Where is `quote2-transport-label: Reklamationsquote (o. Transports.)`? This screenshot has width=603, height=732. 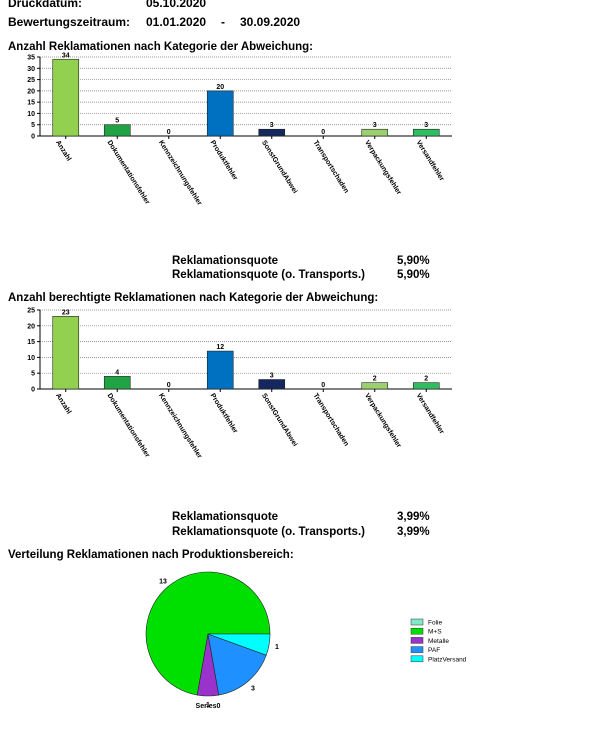 quote2-transport-label: Reklamationsquote (o. Transports.) is located at coordinates (268, 532).